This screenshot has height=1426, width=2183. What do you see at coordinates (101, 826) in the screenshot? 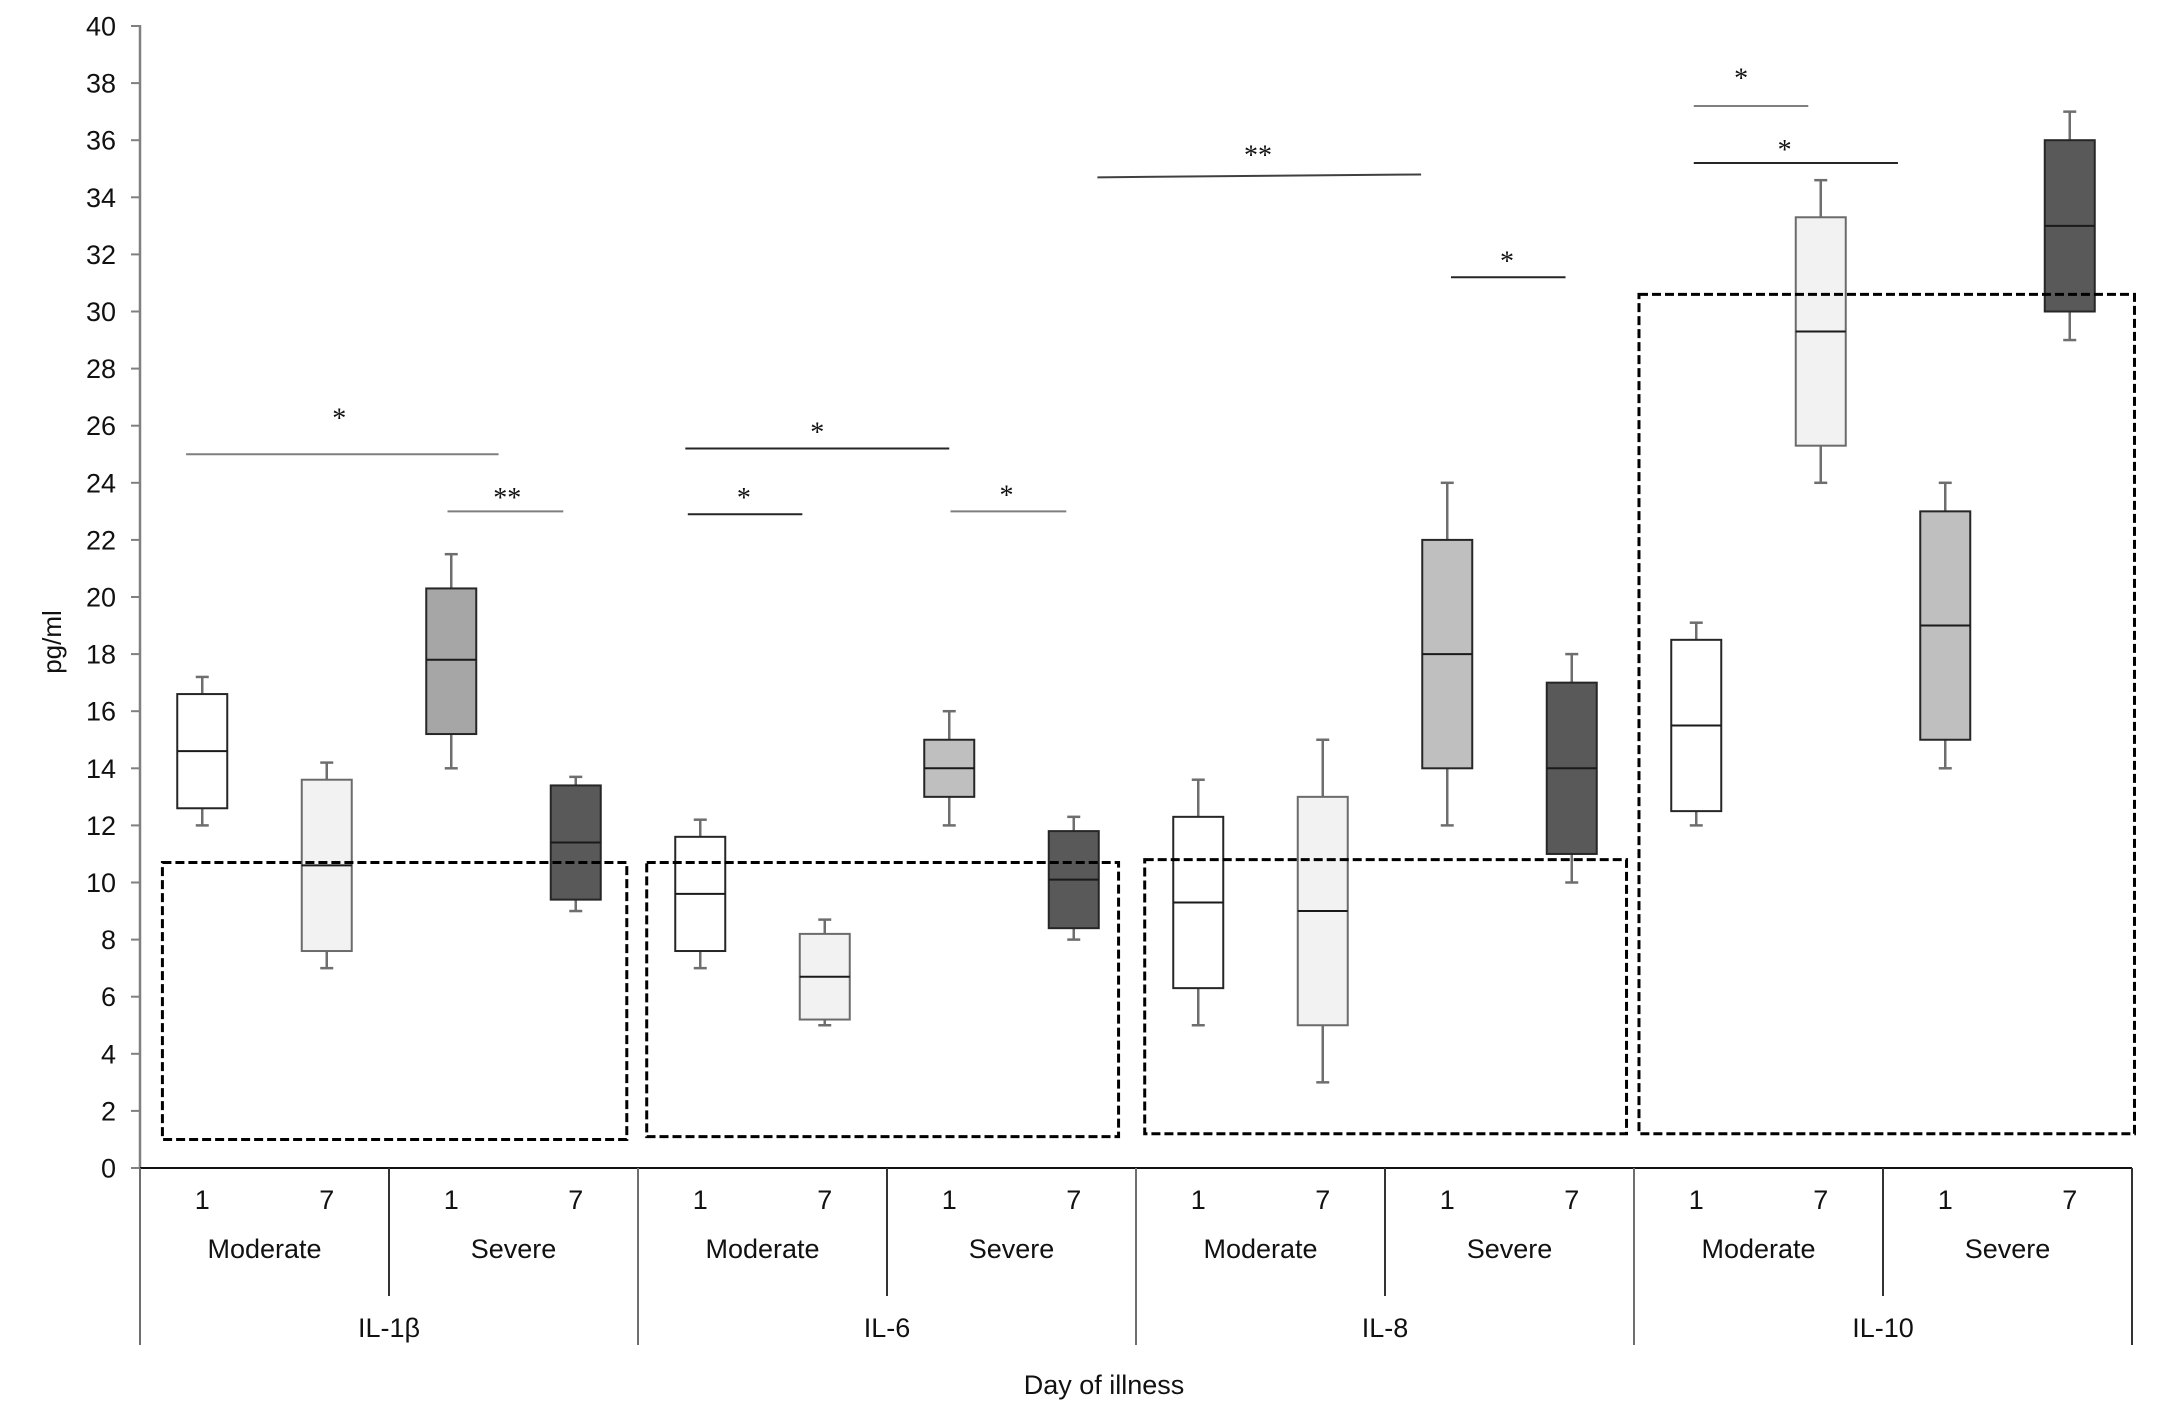
I see `y-tick-label: 12` at bounding box center [101, 826].